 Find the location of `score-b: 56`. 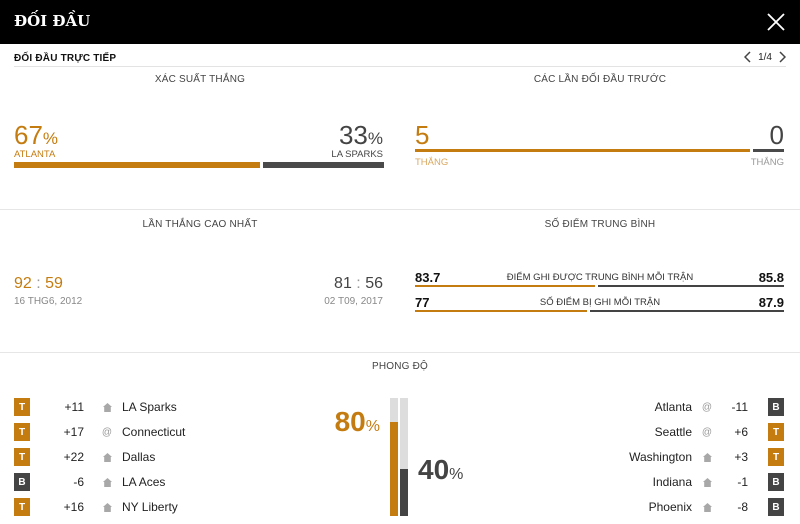

score-b: 56 is located at coordinates (374, 283).